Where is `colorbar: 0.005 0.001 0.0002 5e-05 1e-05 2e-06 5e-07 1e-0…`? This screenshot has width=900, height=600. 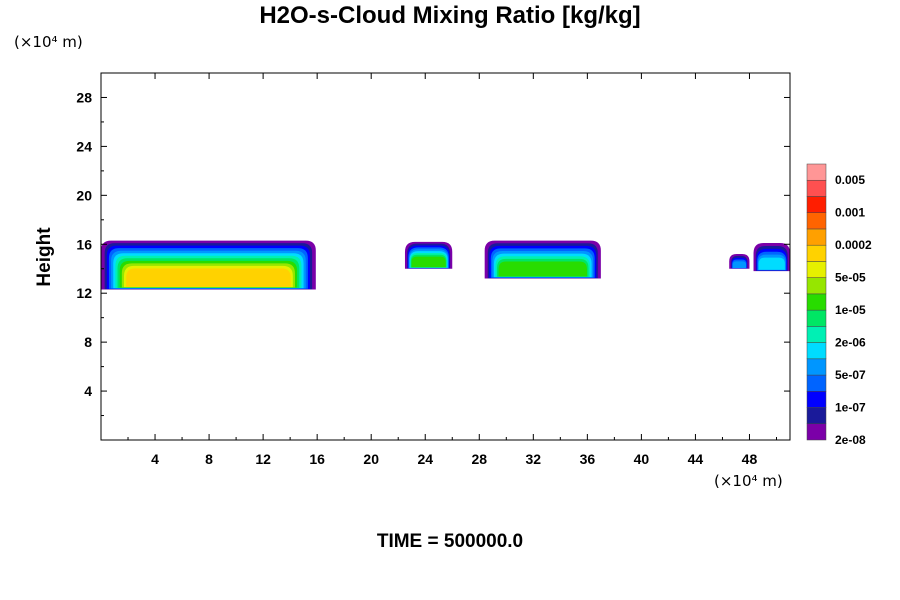
colorbar: 0.005 0.001 0.0002 5e-05 1e-05 2e-06 5e-07 1e-0… is located at coordinates (839, 305).